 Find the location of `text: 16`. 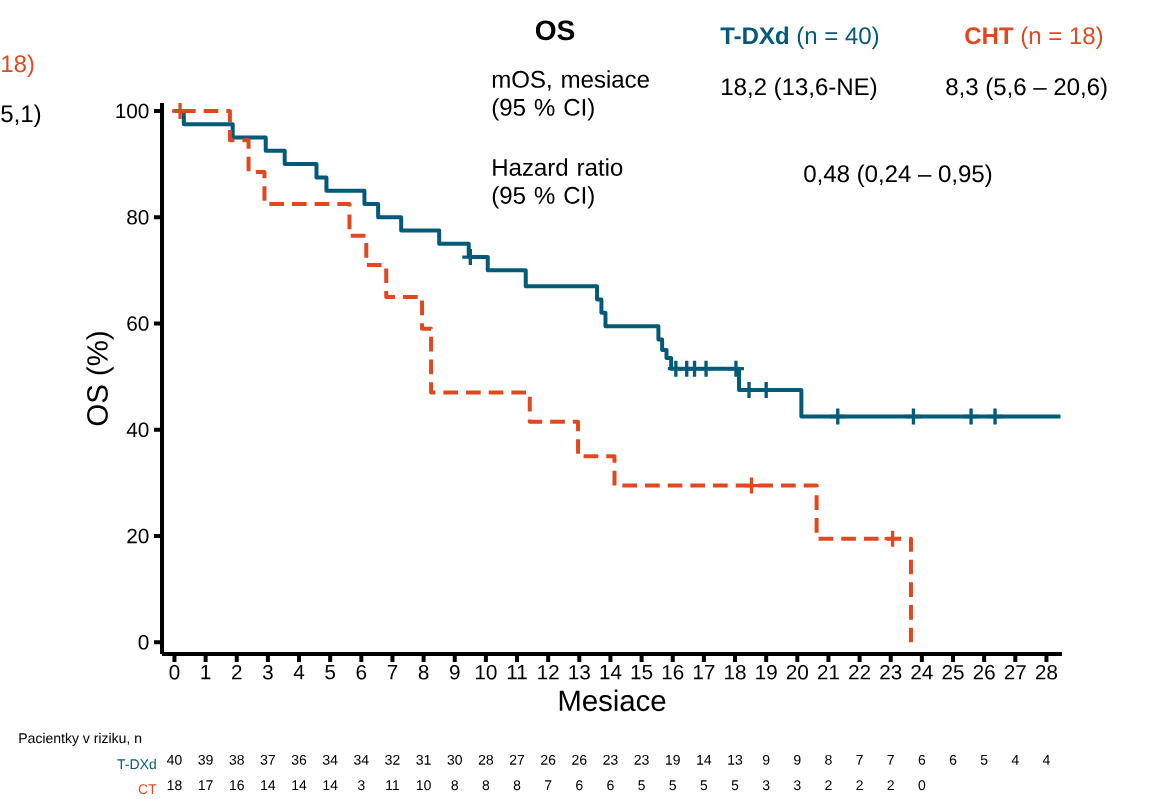

text: 16 is located at coordinates (237, 785).